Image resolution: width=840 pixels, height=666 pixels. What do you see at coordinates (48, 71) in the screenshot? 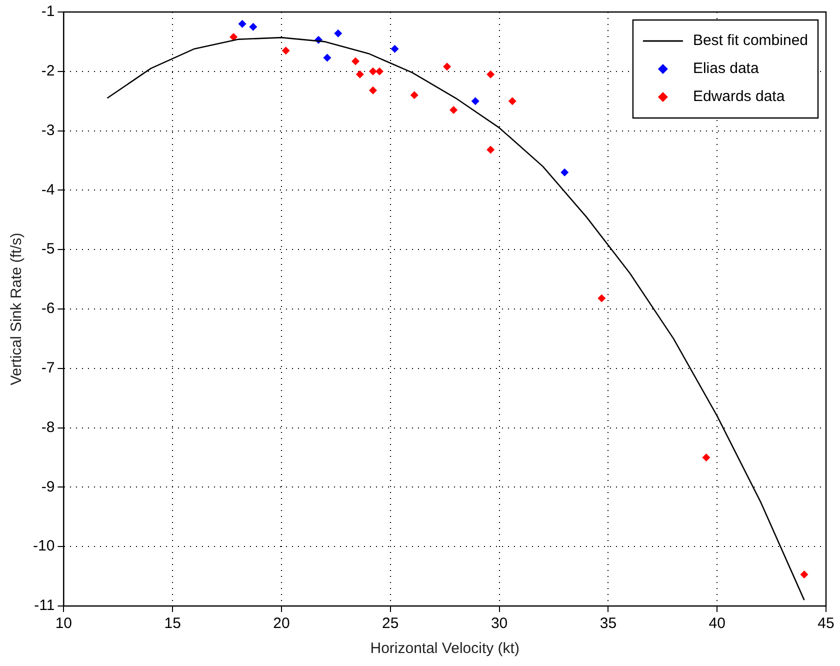
I see `y-tick-label: -2` at bounding box center [48, 71].